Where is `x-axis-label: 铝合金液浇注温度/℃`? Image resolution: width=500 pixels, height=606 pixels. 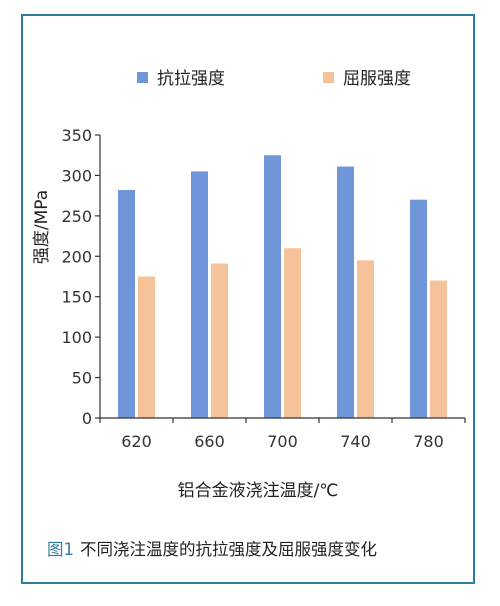
x-axis-label: 铝合金液浇注温度/℃ is located at coordinates (258, 491).